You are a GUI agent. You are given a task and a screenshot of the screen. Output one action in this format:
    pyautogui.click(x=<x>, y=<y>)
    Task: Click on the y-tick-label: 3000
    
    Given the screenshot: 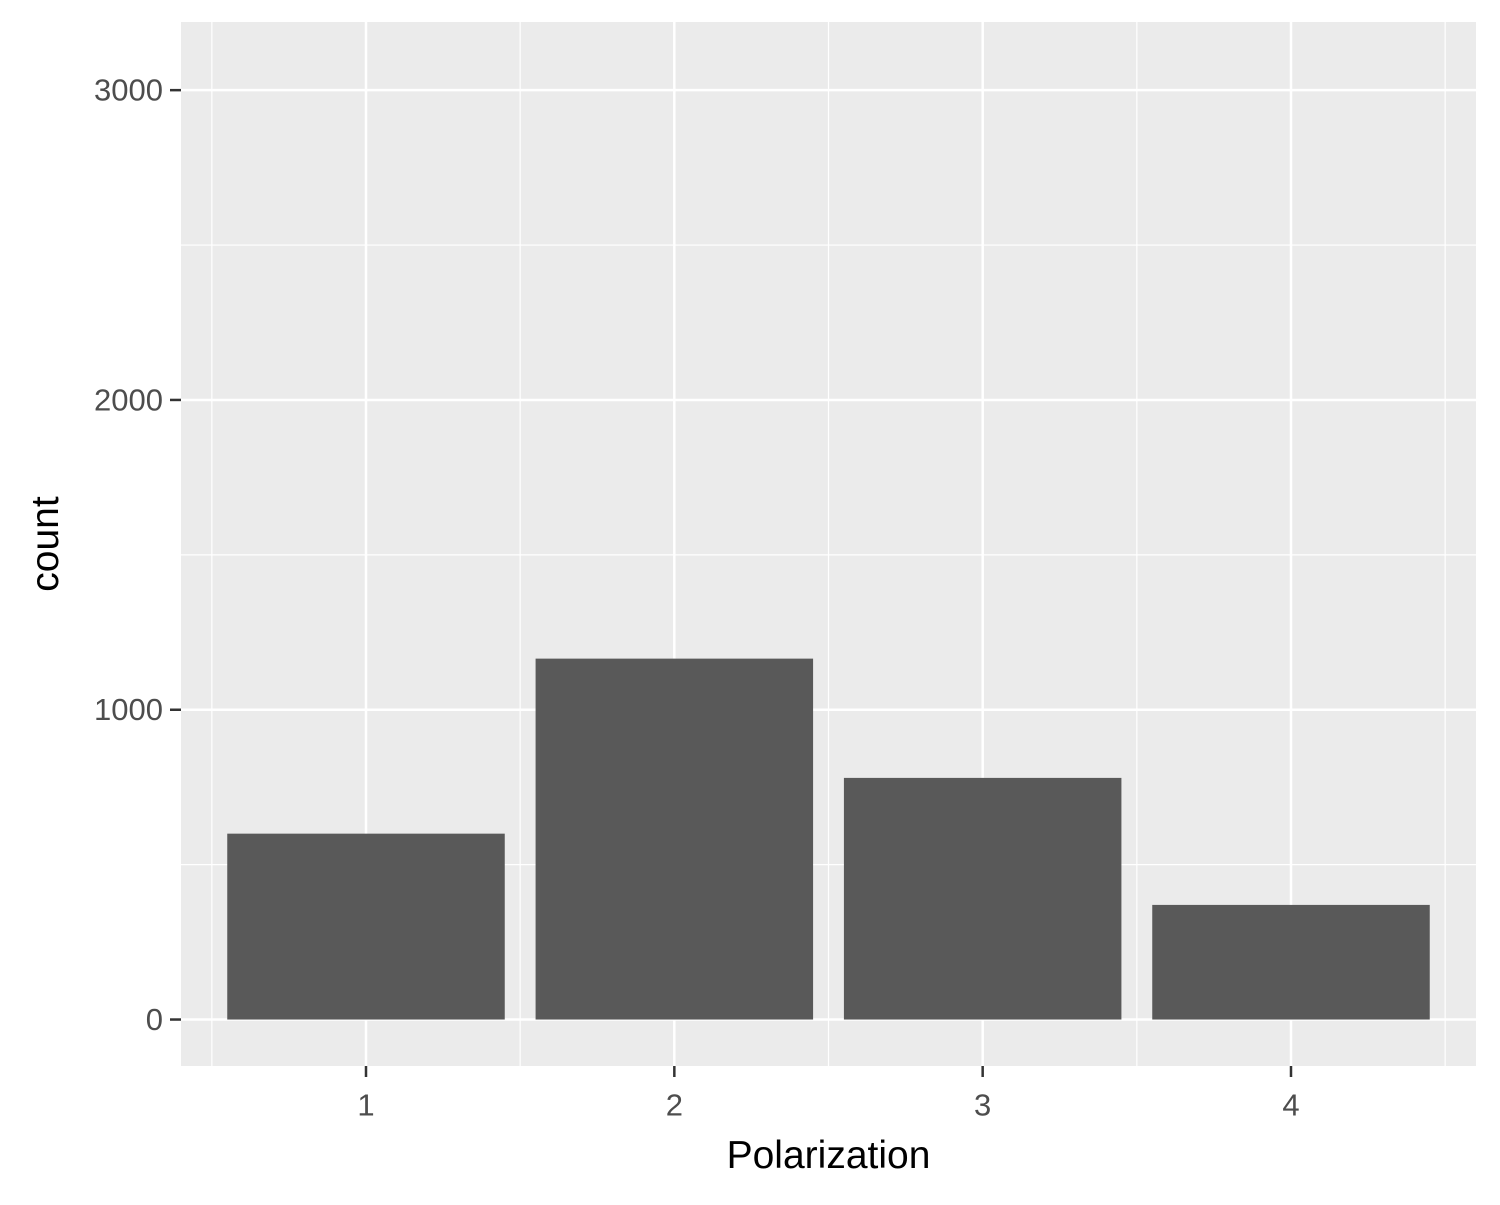 What is the action you would take?
    pyautogui.click(x=128, y=90)
    